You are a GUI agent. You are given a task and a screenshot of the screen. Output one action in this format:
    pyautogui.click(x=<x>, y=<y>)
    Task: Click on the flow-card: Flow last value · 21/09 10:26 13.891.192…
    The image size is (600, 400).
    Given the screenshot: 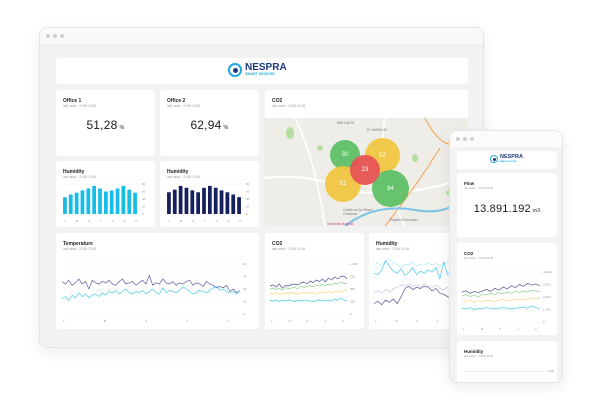 What is the action you would take?
    pyautogui.click(x=507, y=205)
    